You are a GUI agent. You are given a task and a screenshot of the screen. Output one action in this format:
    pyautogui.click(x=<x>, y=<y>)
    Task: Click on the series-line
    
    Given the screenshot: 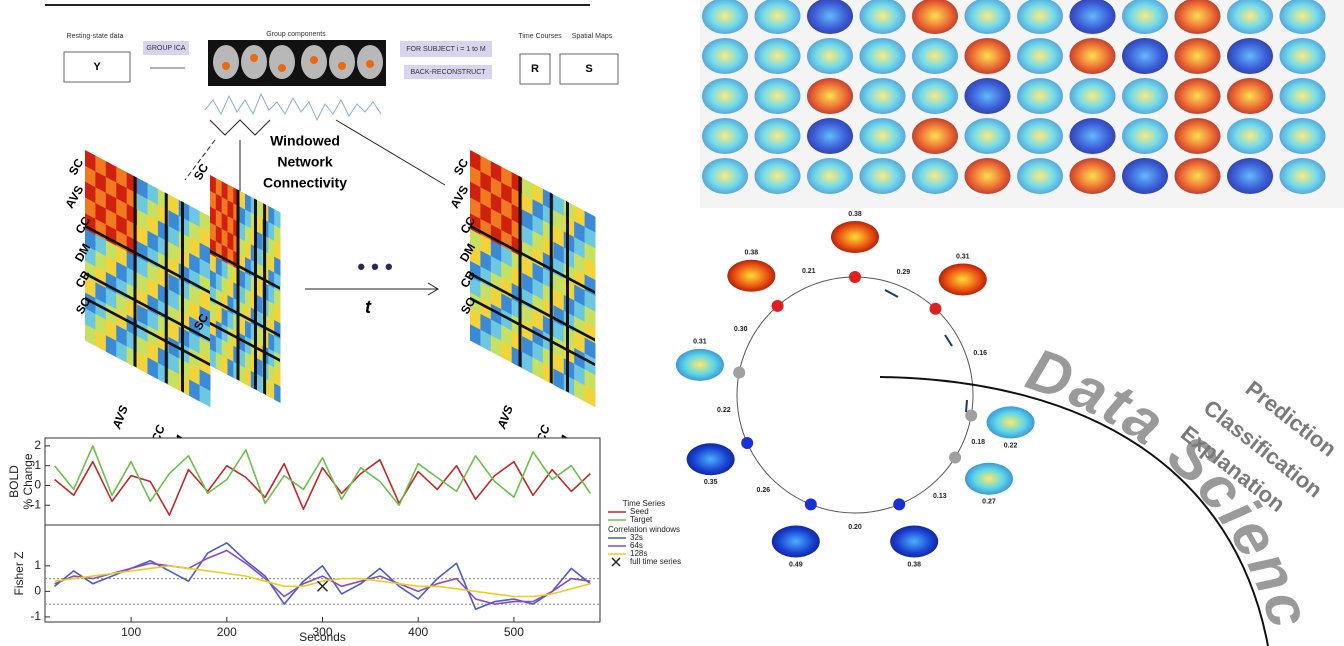 What is the action you would take?
    pyautogui.click(x=322, y=487)
    